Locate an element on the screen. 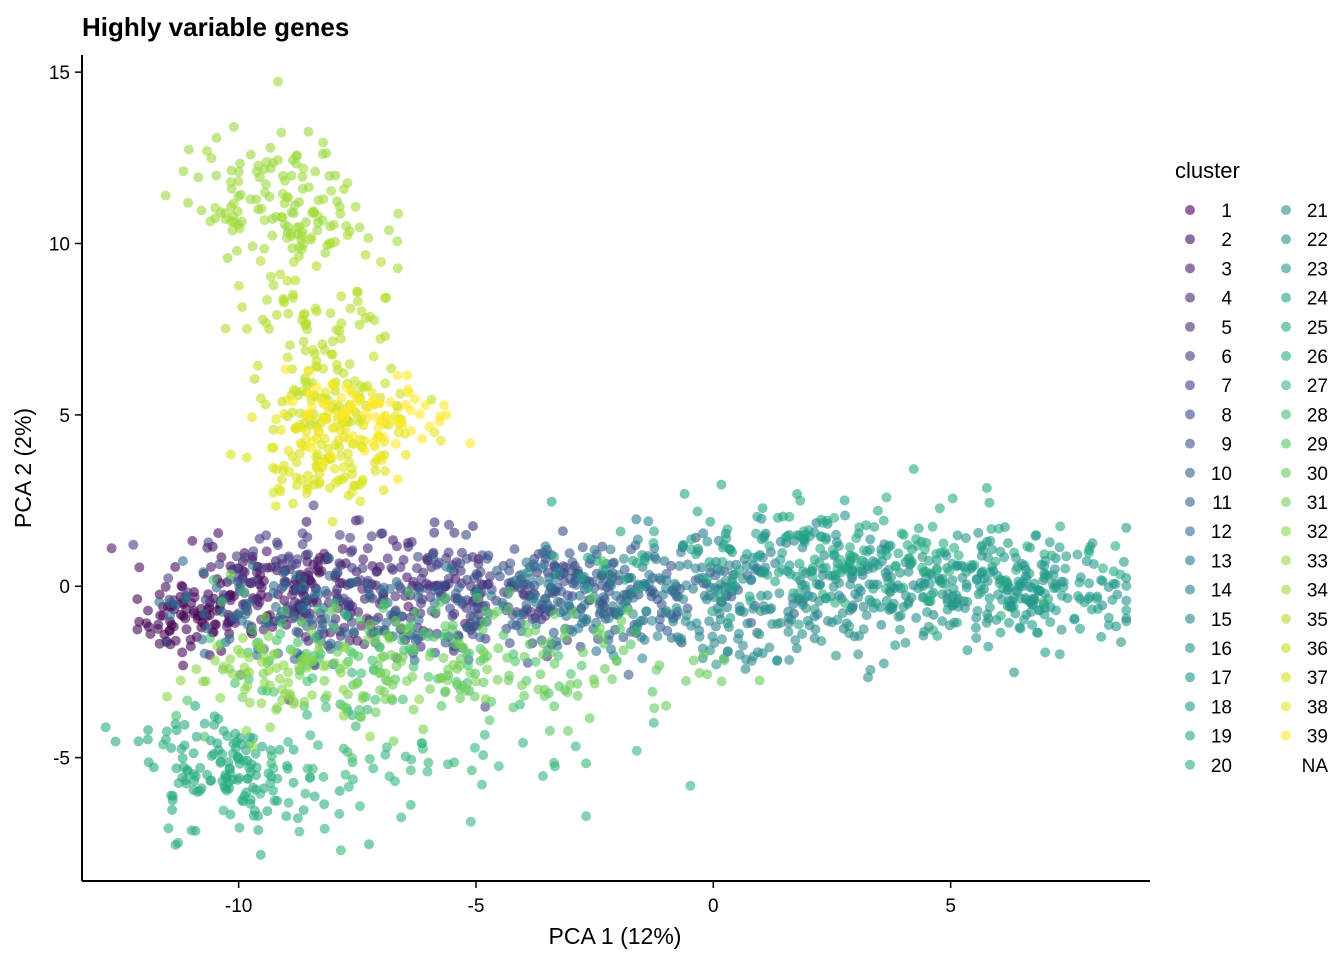 The width and height of the screenshot is (1344, 960). y-tick-label: 10 is located at coordinates (59, 245).